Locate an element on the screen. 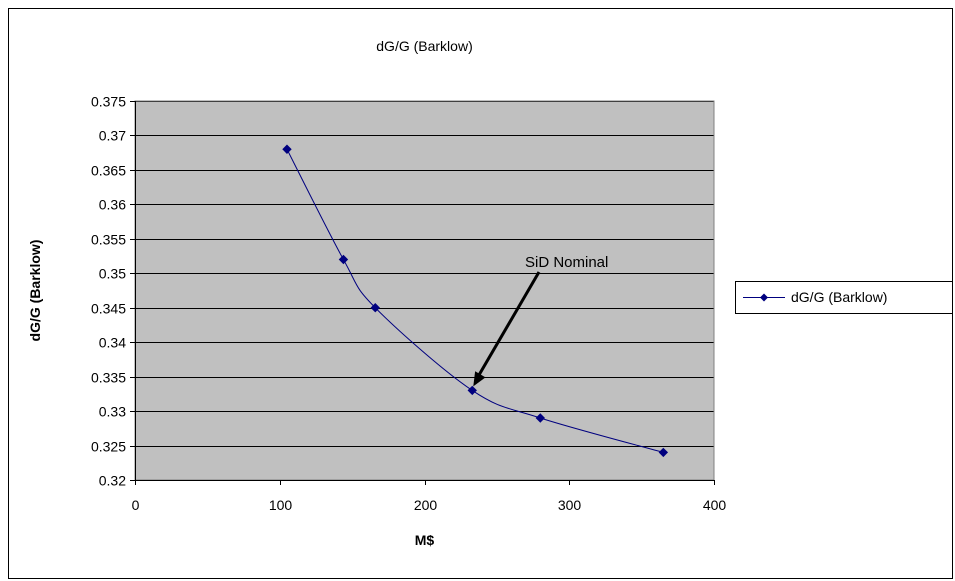  y-tick-label: 0.355 is located at coordinates (108, 240).